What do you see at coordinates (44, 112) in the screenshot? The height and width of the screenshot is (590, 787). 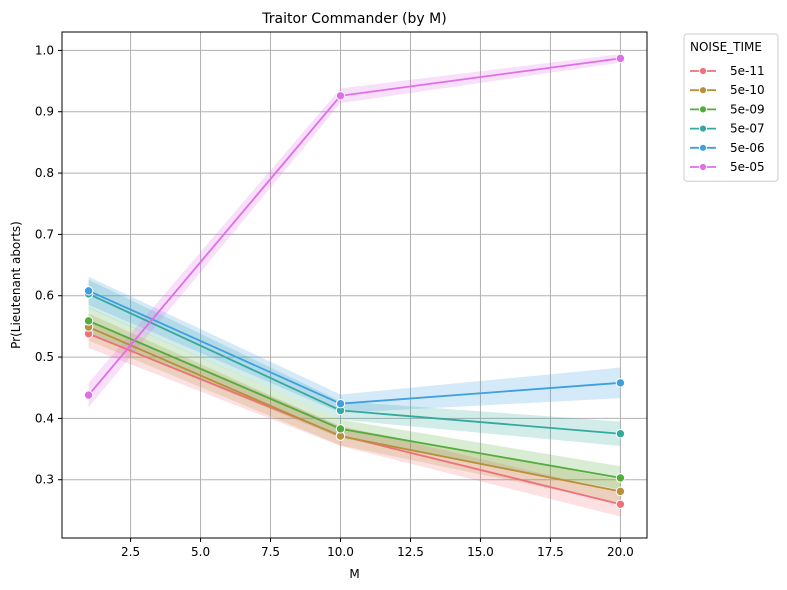 I see `y-tick-label: 0.9` at bounding box center [44, 112].